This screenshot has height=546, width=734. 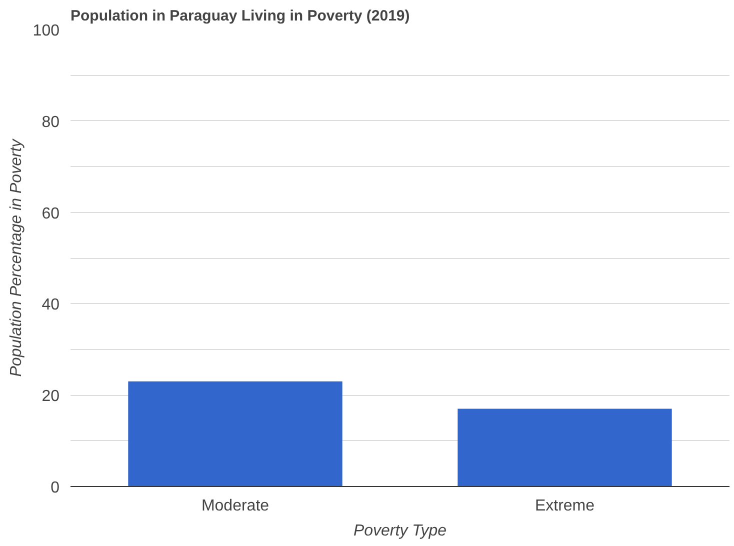 What do you see at coordinates (51, 213) in the screenshot?
I see `y-tick-label: 60` at bounding box center [51, 213].